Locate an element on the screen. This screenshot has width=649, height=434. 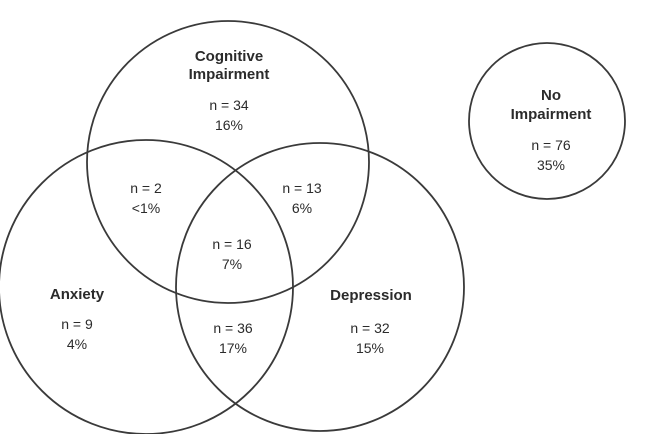
cognitive-impairment-count: n = 34 is located at coordinates (229, 105).